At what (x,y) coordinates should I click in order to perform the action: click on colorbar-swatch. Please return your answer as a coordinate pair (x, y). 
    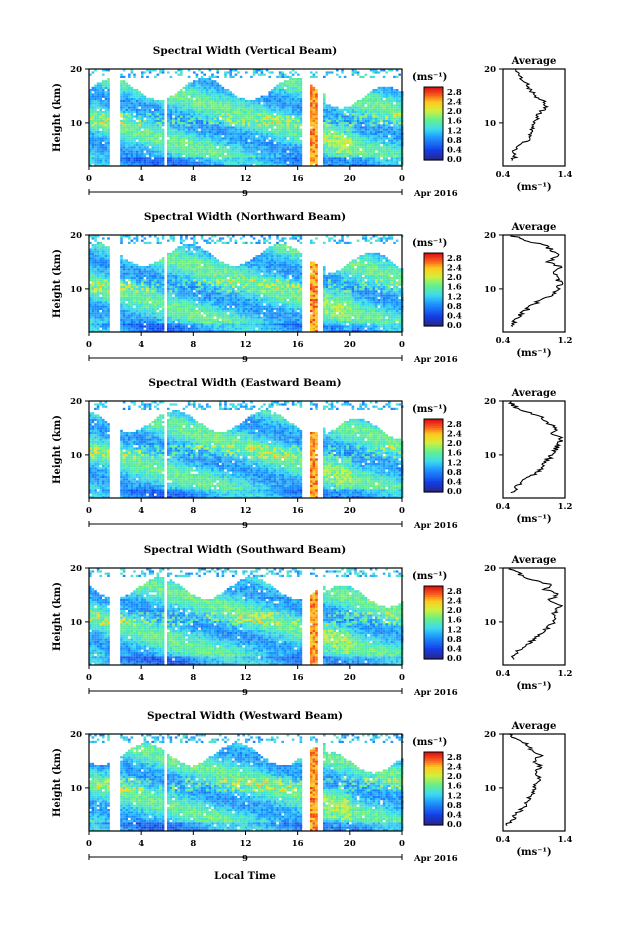
    Looking at the image, I should click on (433, 90).